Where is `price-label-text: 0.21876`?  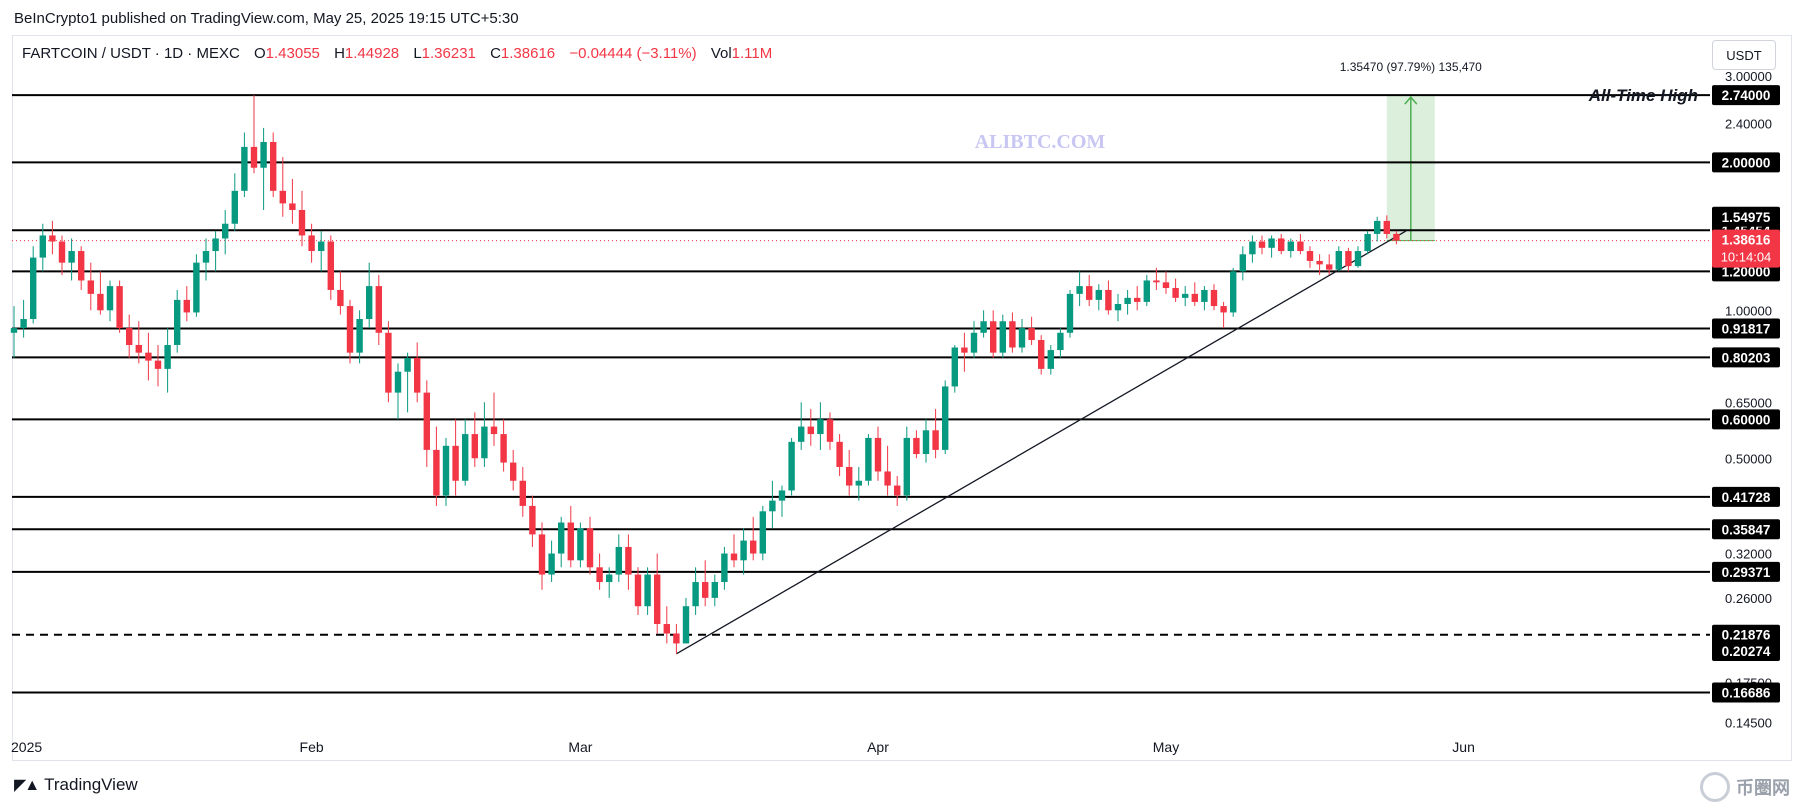 price-label-text: 0.21876 is located at coordinates (1746, 635).